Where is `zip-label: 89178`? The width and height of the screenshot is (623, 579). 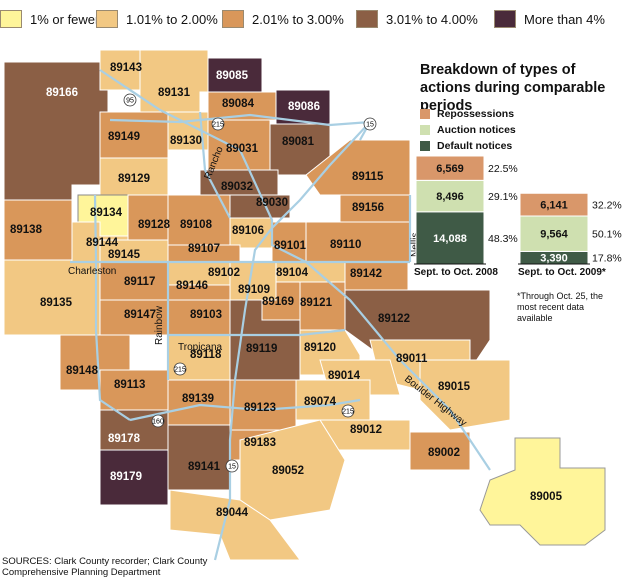
zip-label: 89178 is located at coordinates (124, 439).